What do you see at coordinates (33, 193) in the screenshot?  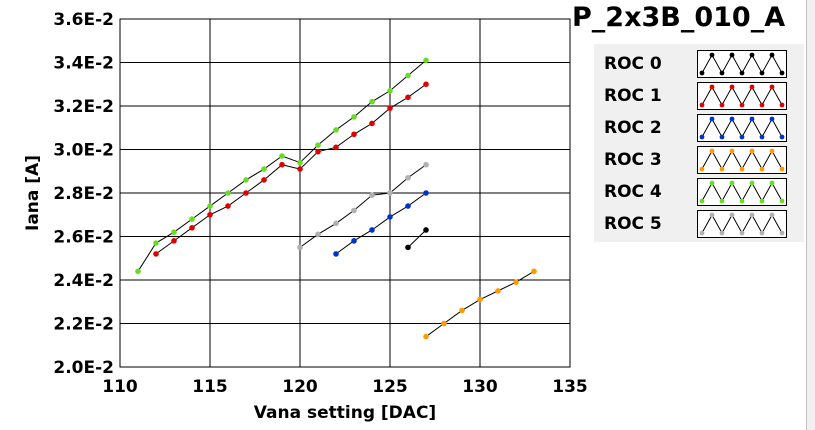 I see `y-axis-label: Iana [A]` at bounding box center [33, 193].